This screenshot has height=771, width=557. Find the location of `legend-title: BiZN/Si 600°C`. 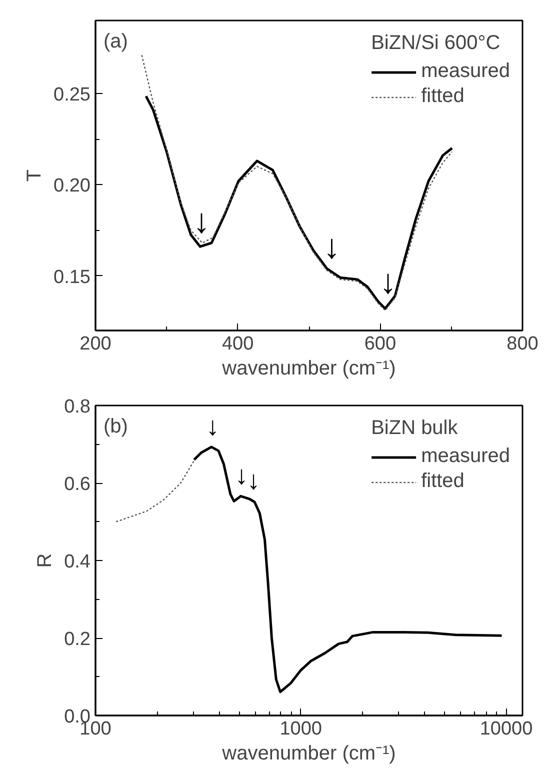

legend-title: BiZN/Si 600°C is located at coordinates (436, 43).